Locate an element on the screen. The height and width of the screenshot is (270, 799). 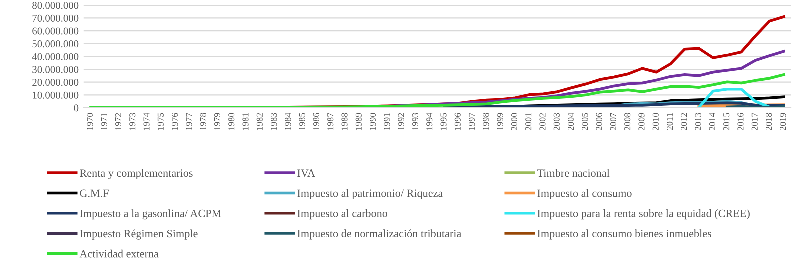
x-tick-label: 2009 is located at coordinates (641, 122).